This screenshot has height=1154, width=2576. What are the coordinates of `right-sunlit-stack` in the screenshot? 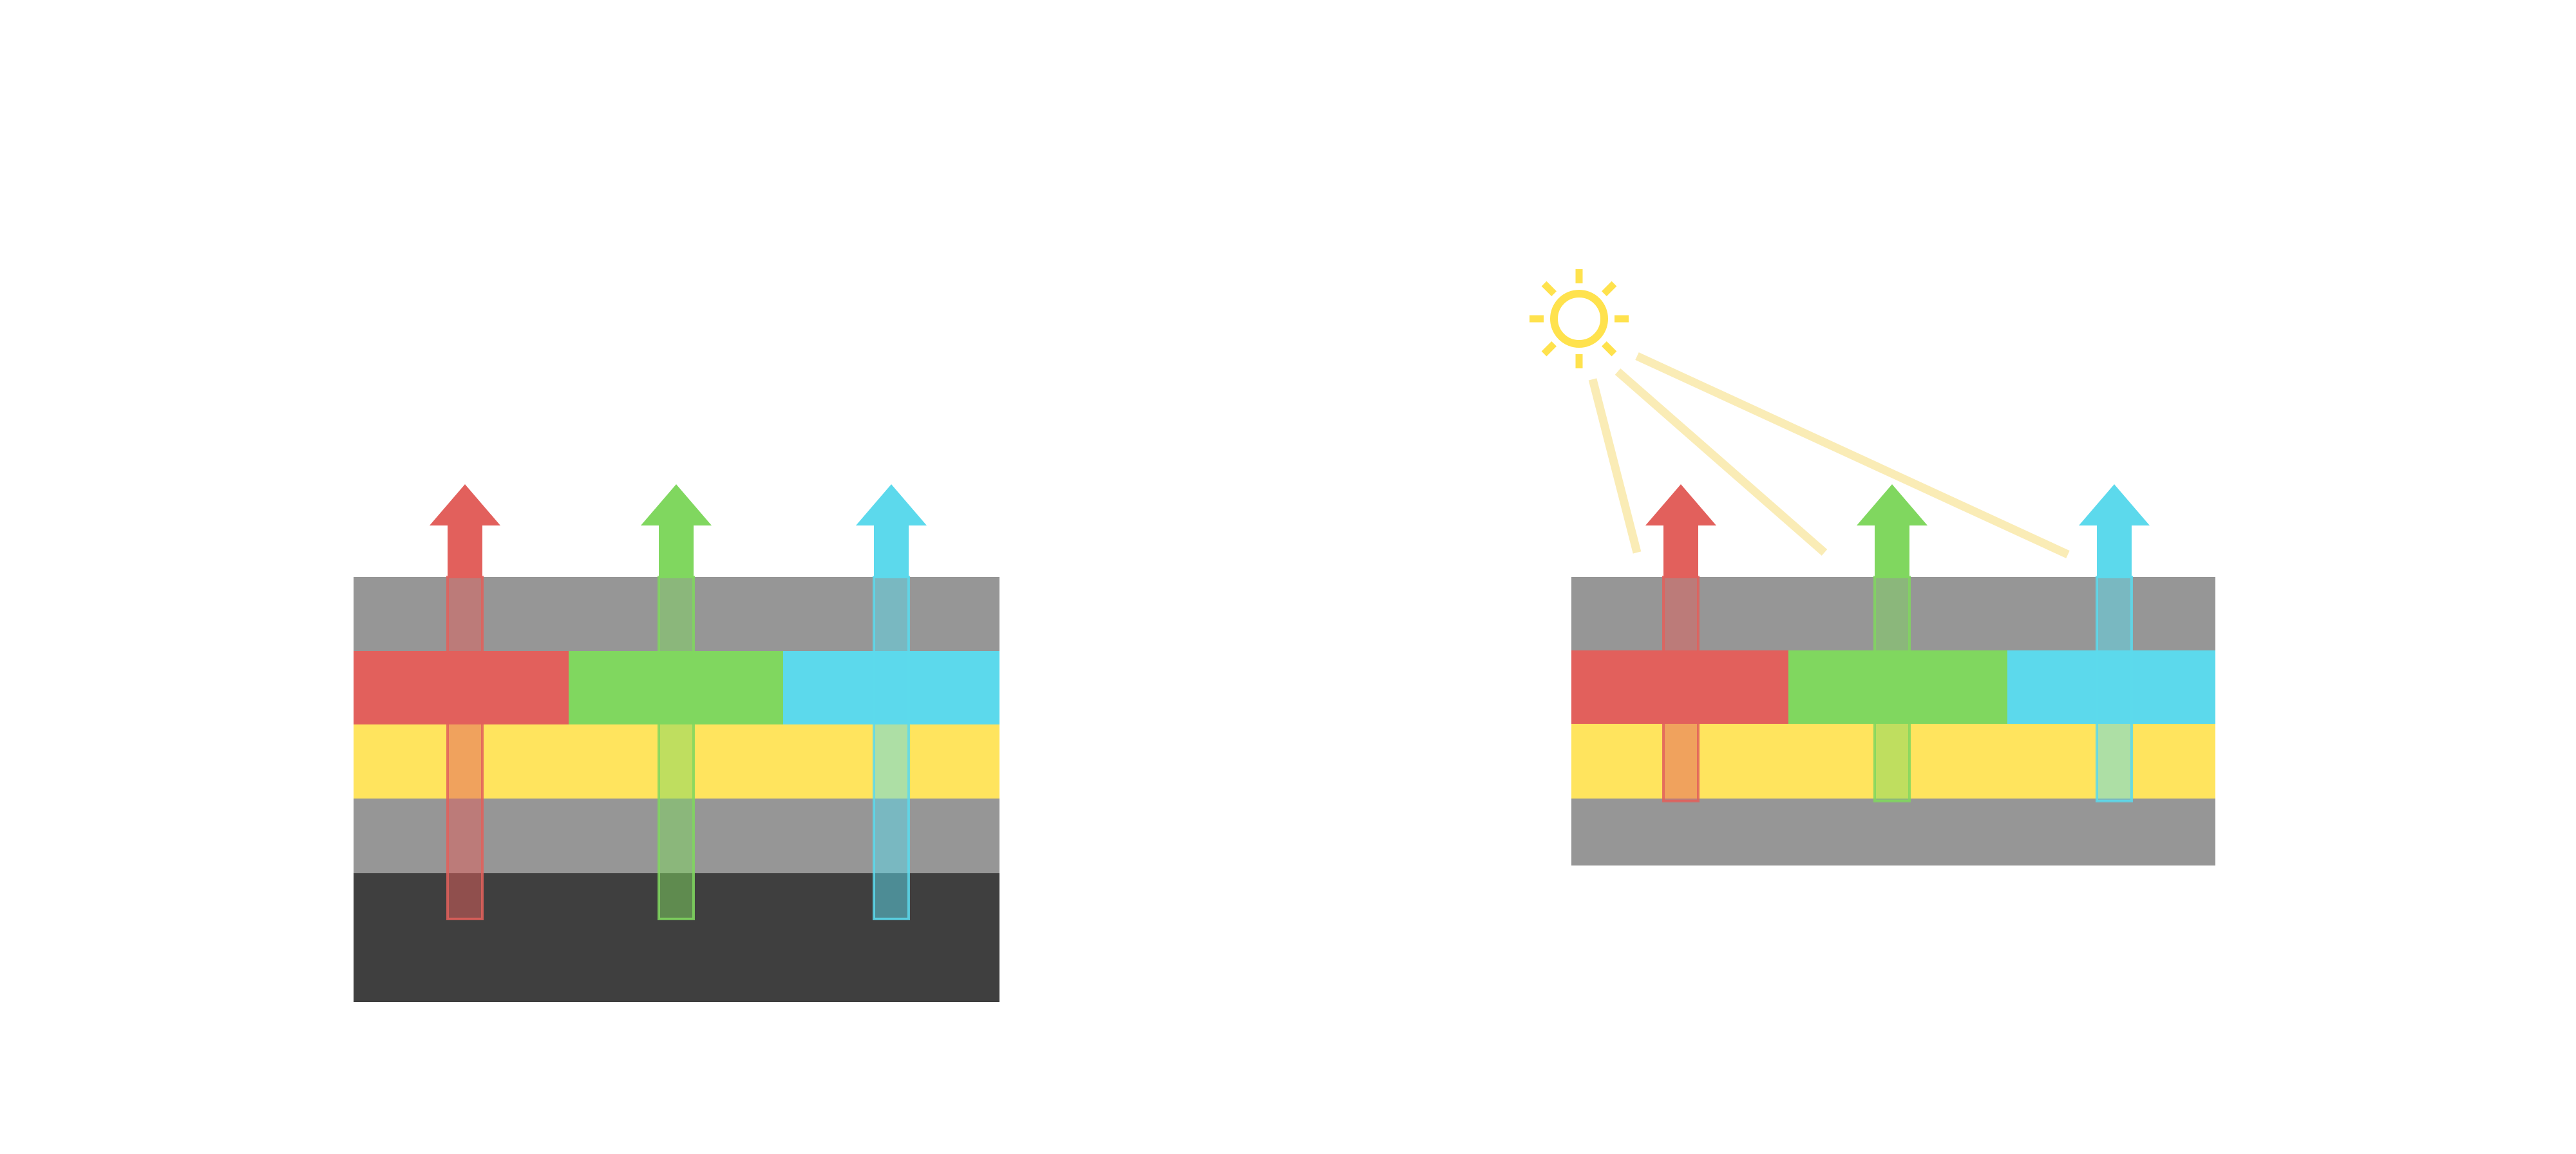 It's located at (1872, 567).